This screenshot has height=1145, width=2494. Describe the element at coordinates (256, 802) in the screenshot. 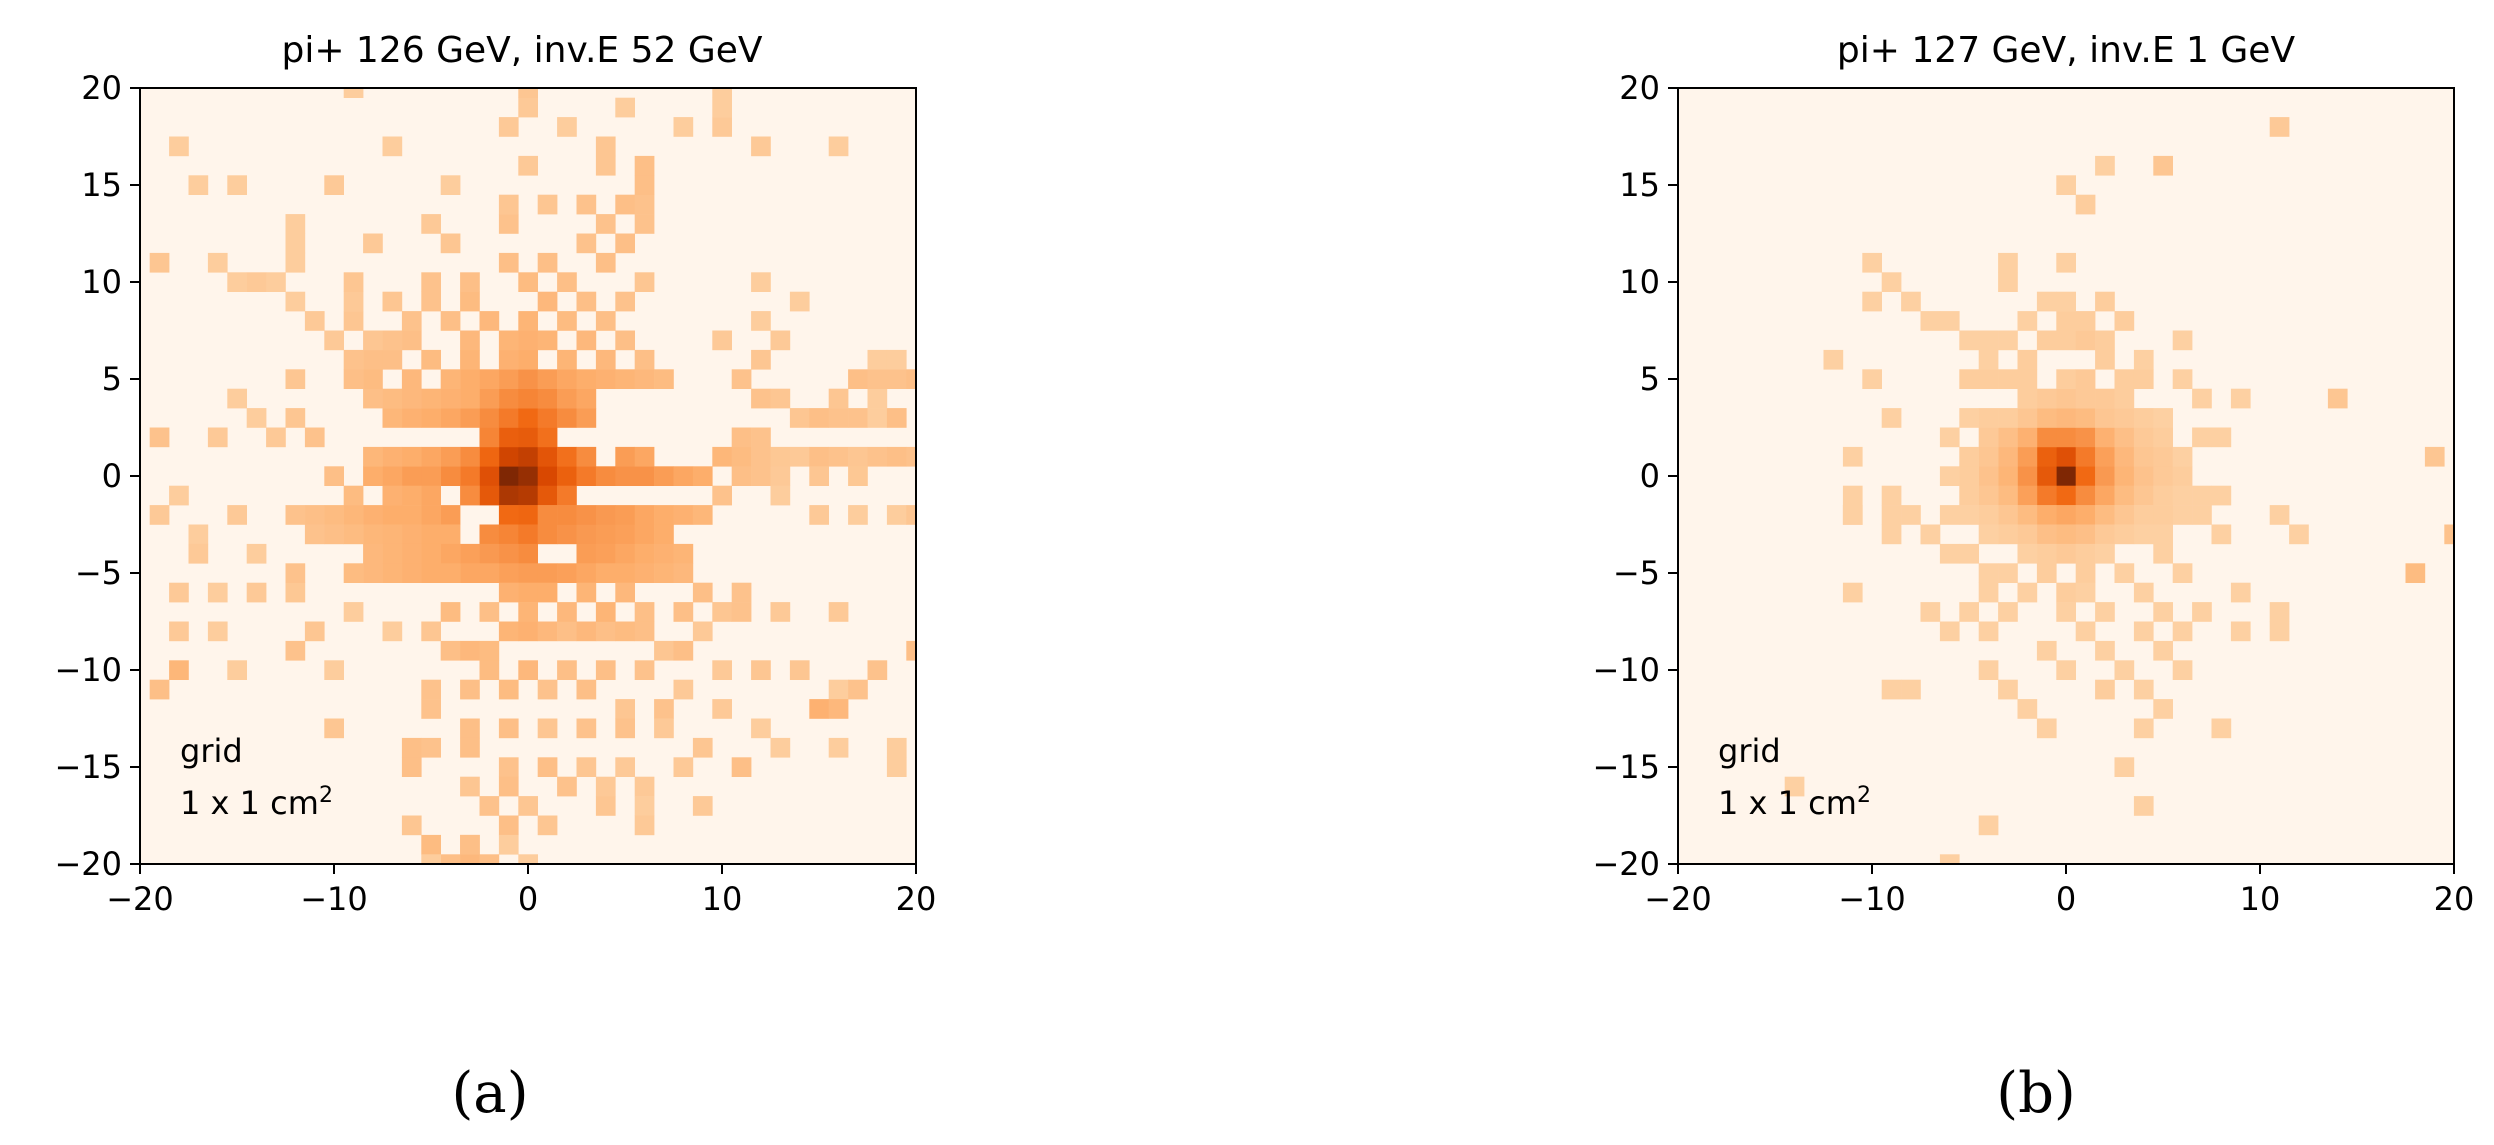

I see `panel-a-annotation-line2: 1 x 1 cm2` at that location.